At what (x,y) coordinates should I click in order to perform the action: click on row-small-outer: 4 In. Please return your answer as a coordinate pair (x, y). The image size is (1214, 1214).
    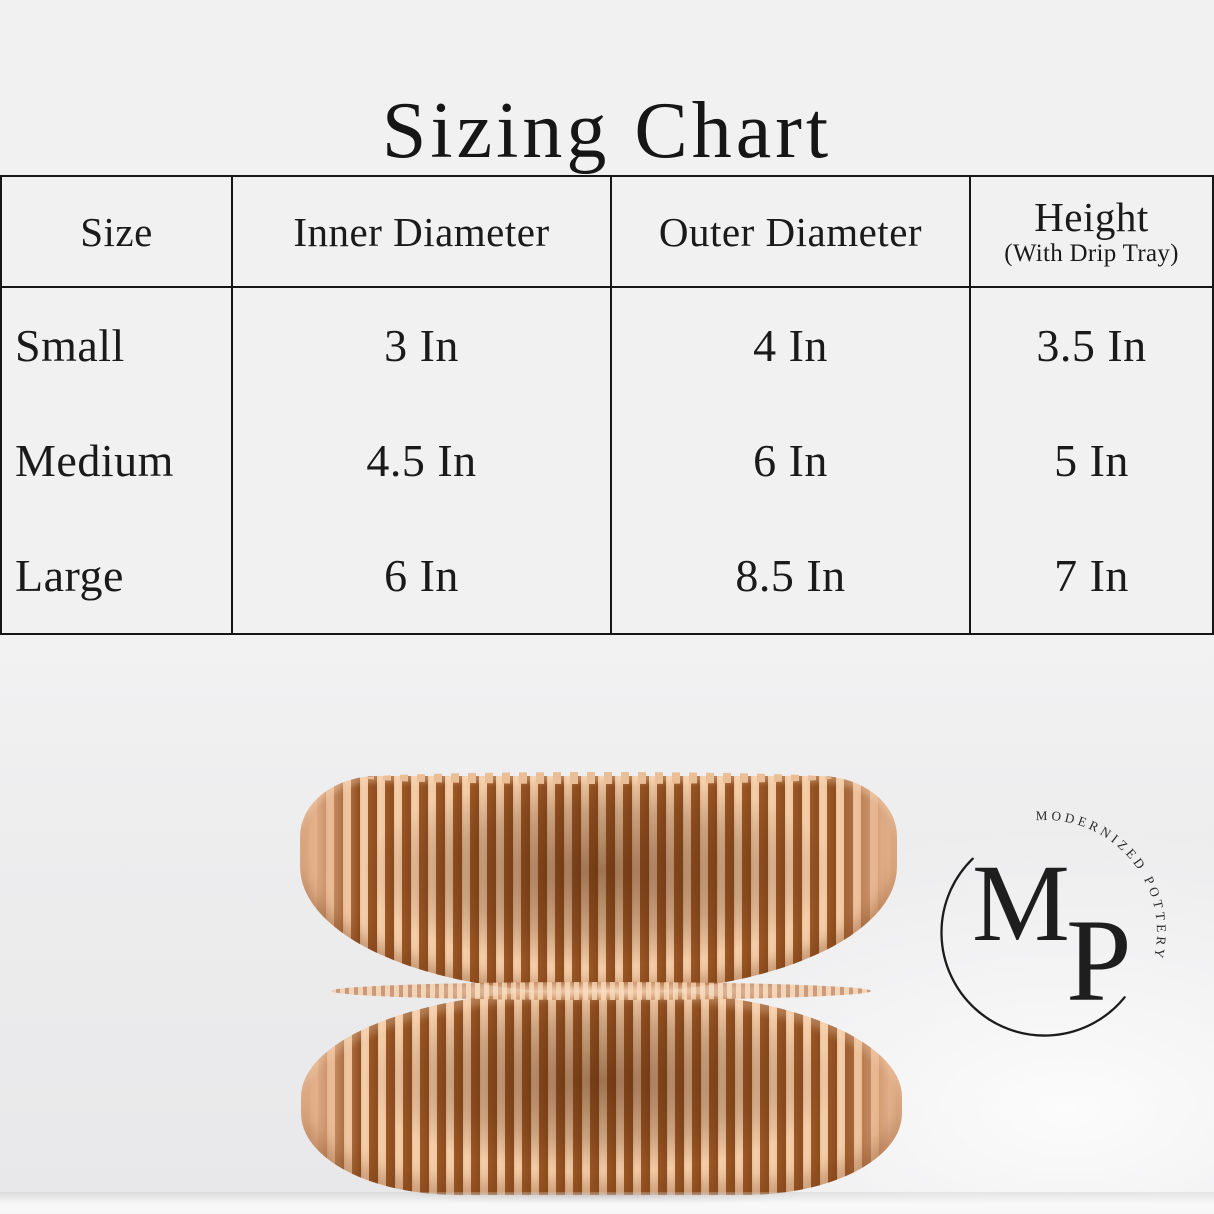
    Looking at the image, I should click on (789, 345).